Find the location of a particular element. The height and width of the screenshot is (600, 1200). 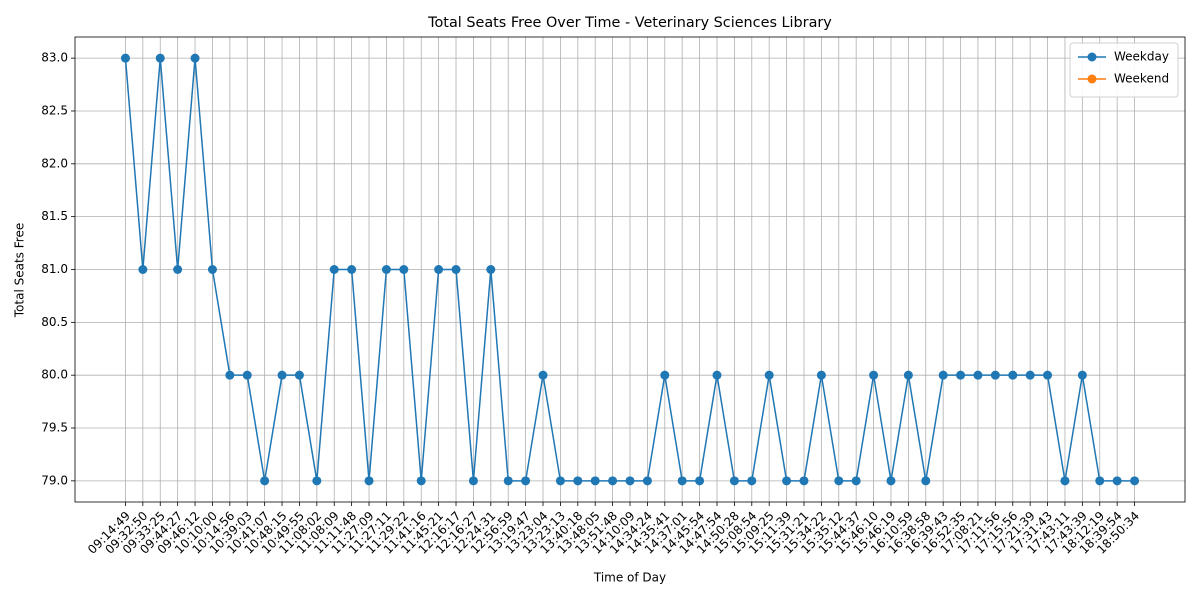

x-axis-label: Time of Day is located at coordinates (629, 578).